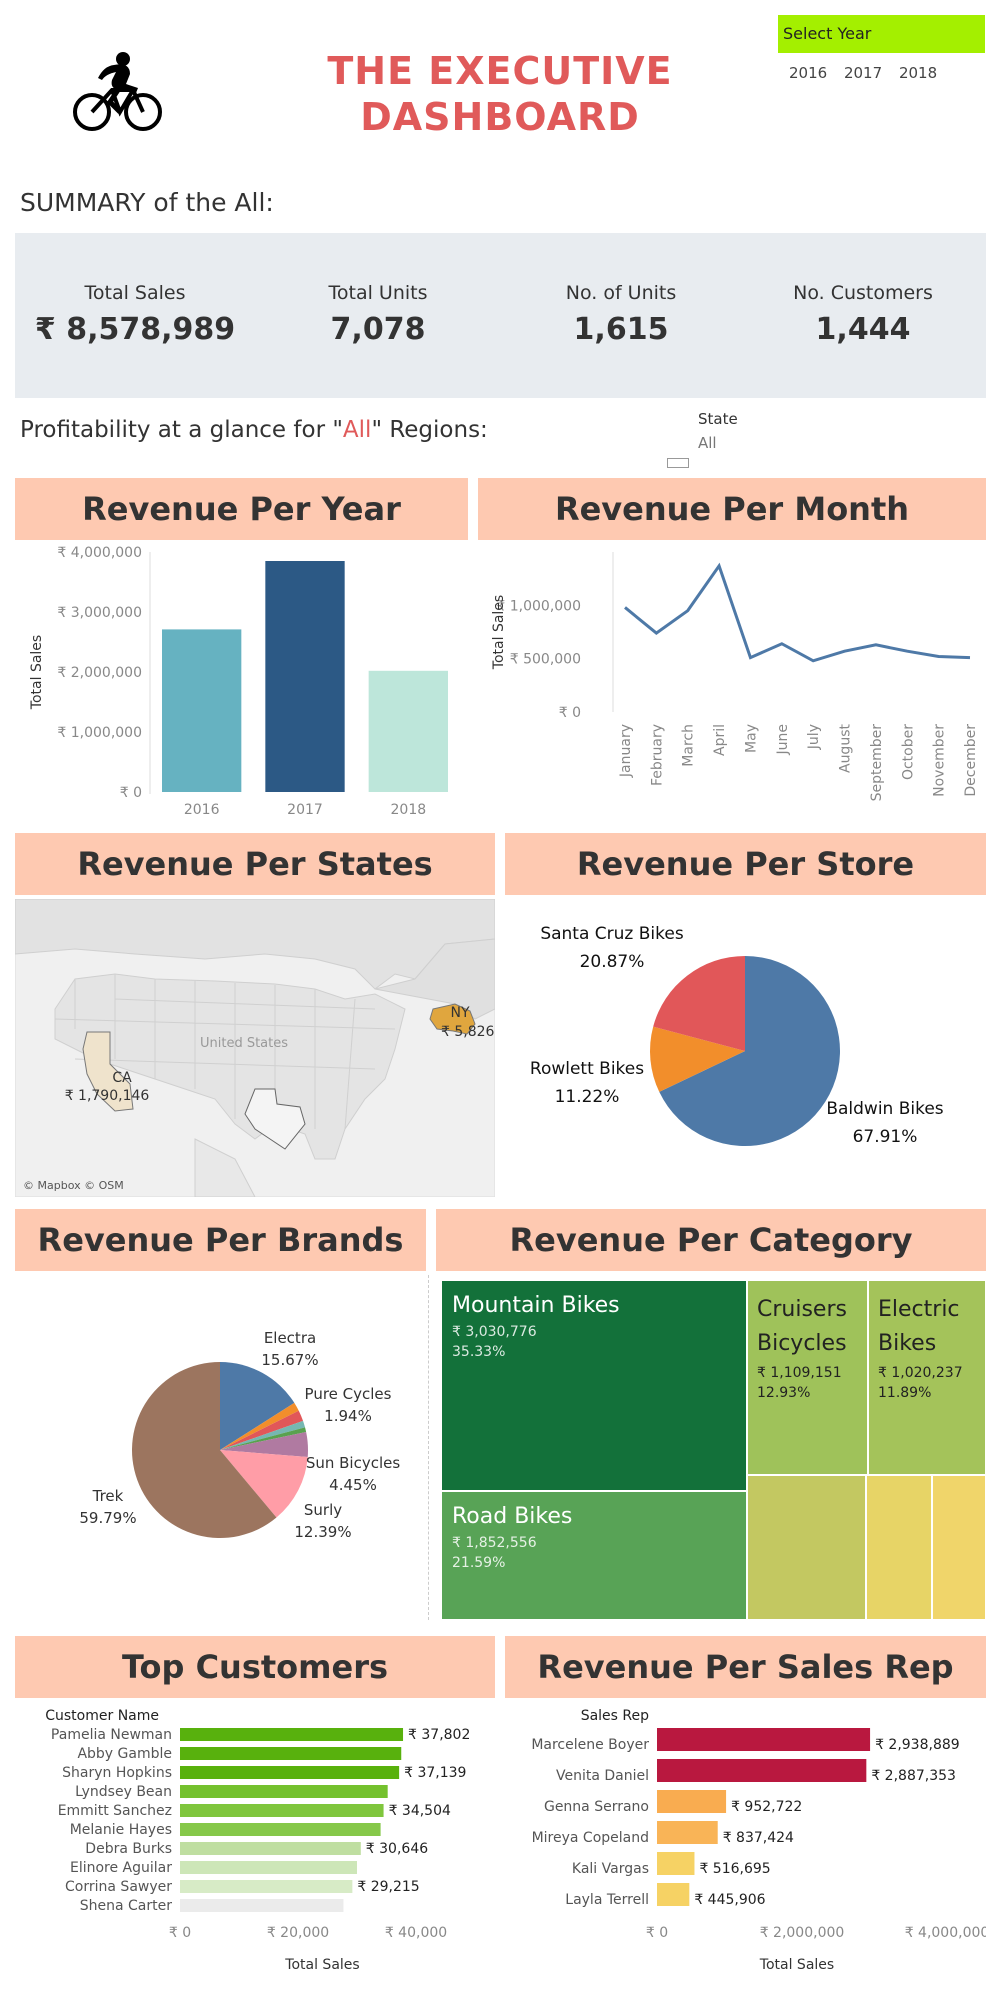 Image resolution: width=999 pixels, height=1999 pixels. Describe the element at coordinates (570, 713) in the screenshot. I see `month-y-tick: ₹ 0` at that location.